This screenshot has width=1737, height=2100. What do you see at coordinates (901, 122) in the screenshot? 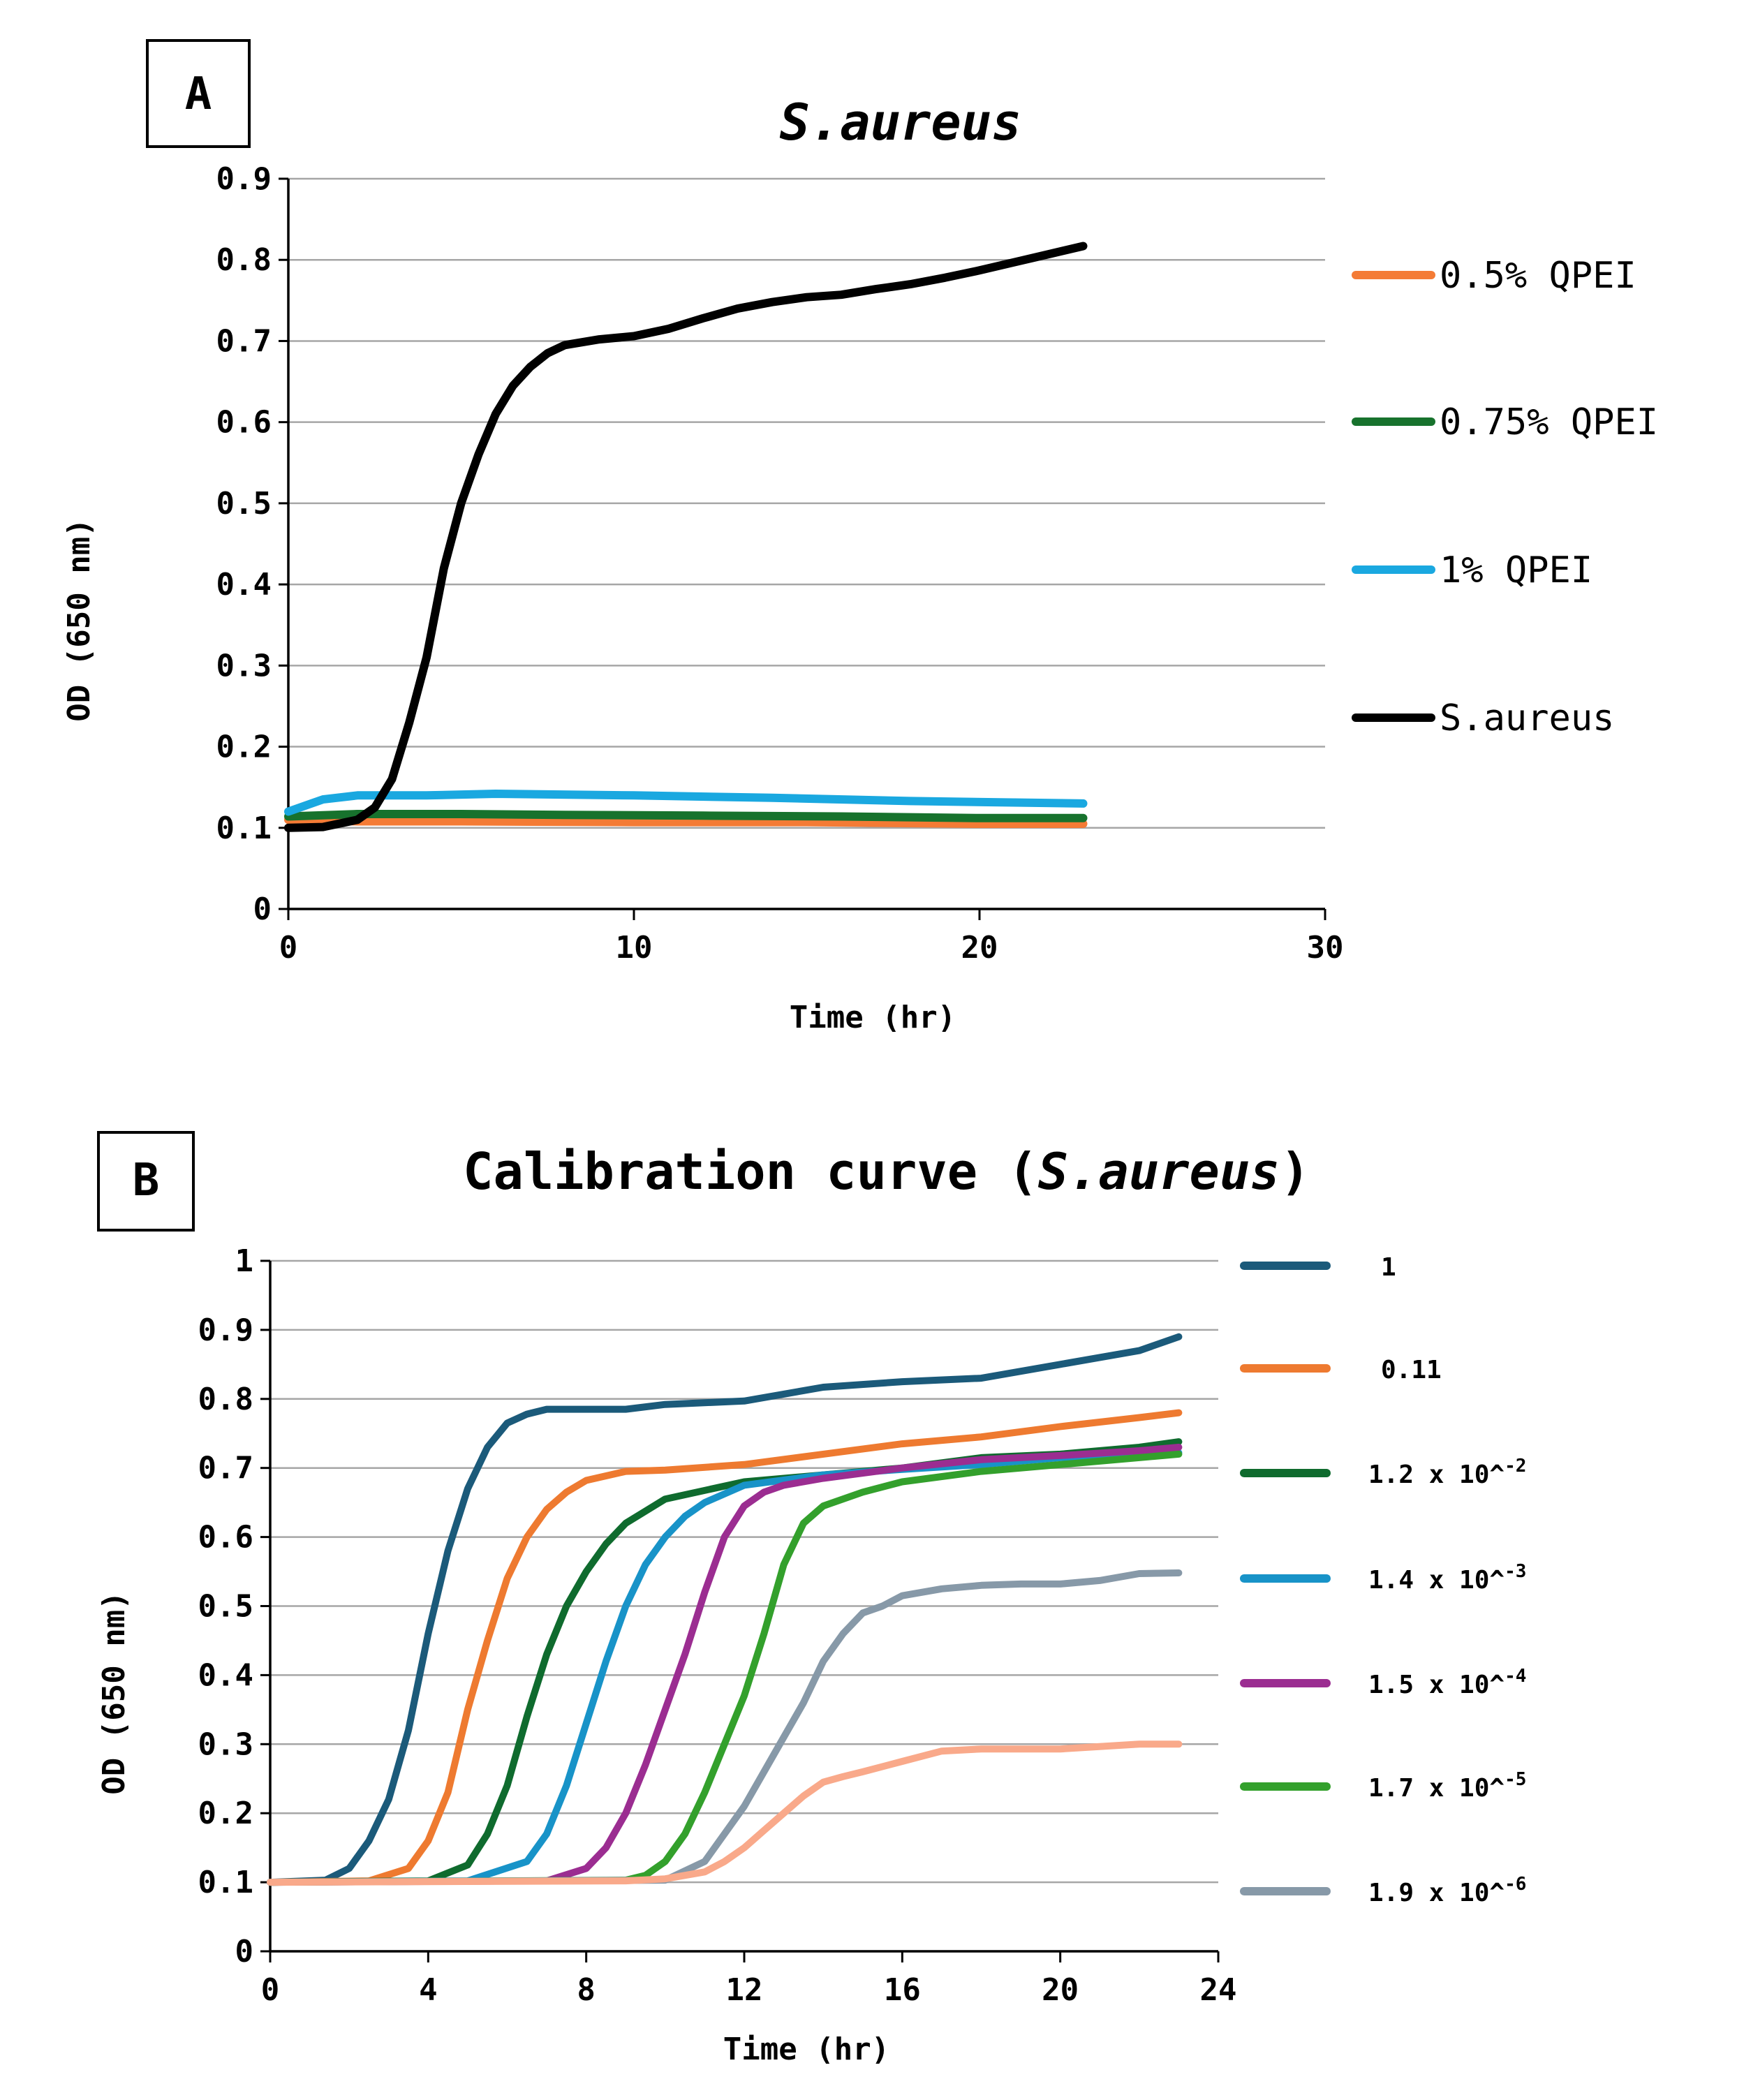
I see `panel-a-title: S.aureus` at bounding box center [901, 122].